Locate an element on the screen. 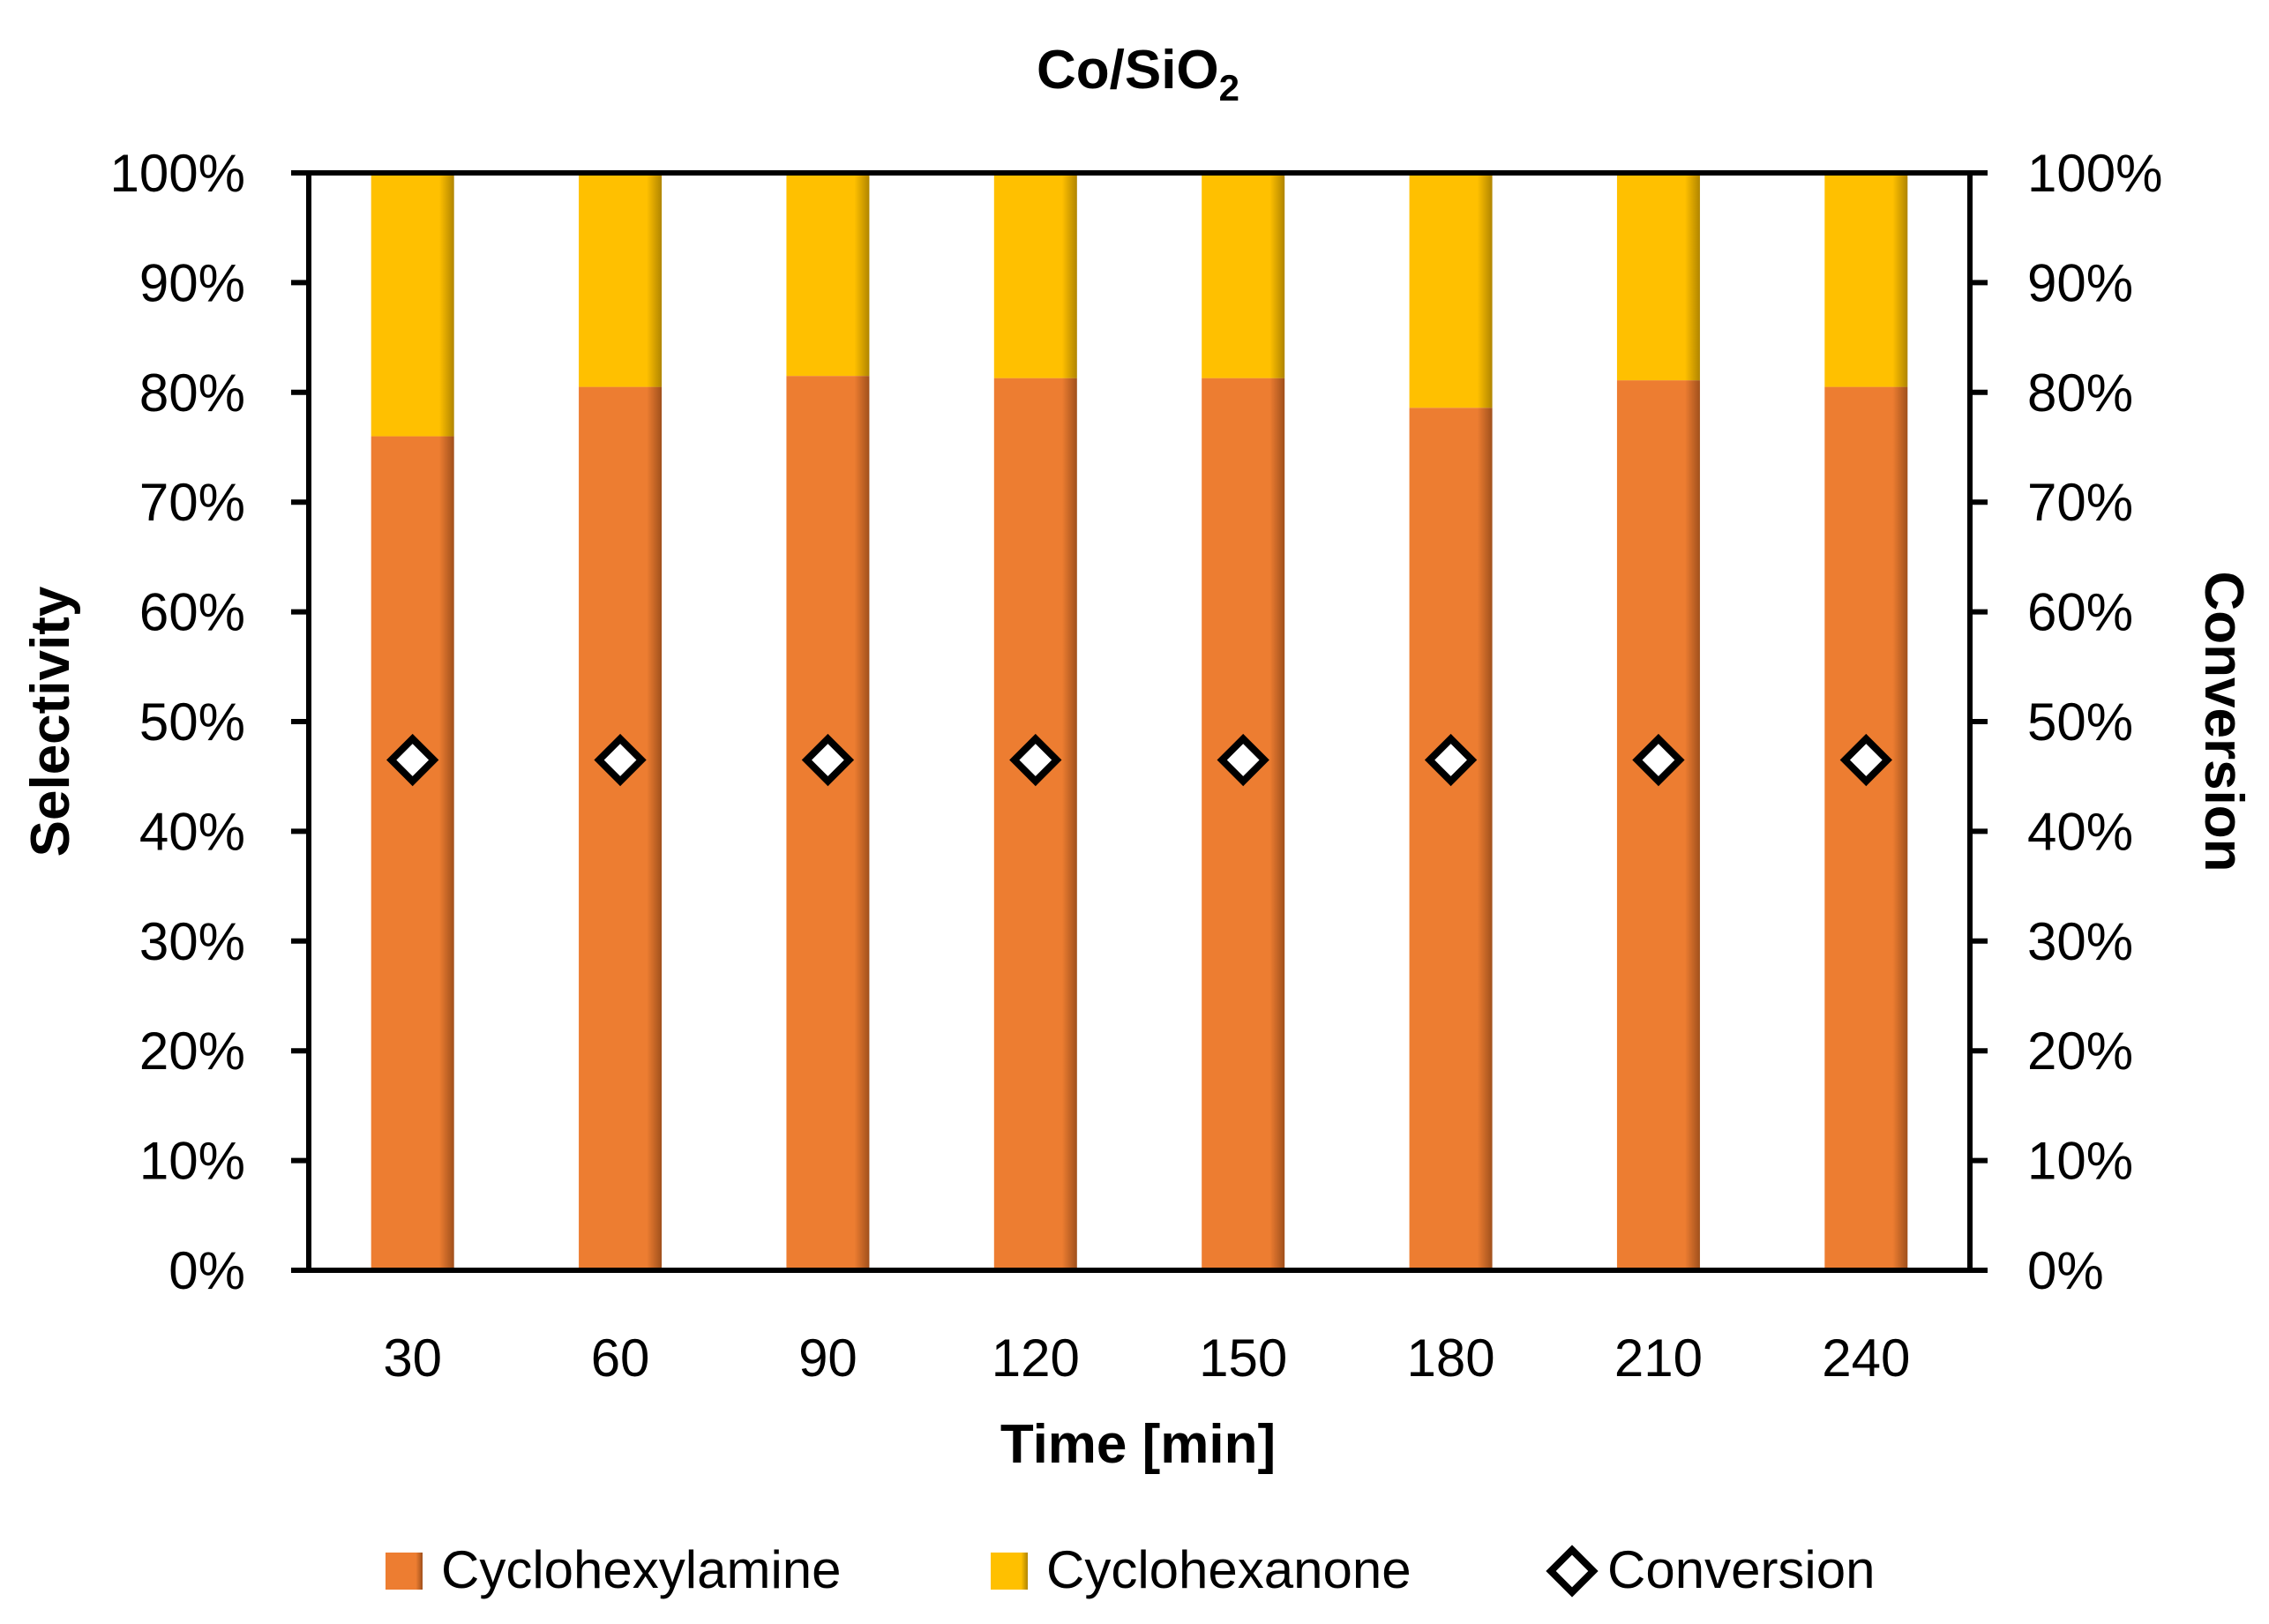  right-y-tick-label-60: 60% is located at coordinates (2080, 612).